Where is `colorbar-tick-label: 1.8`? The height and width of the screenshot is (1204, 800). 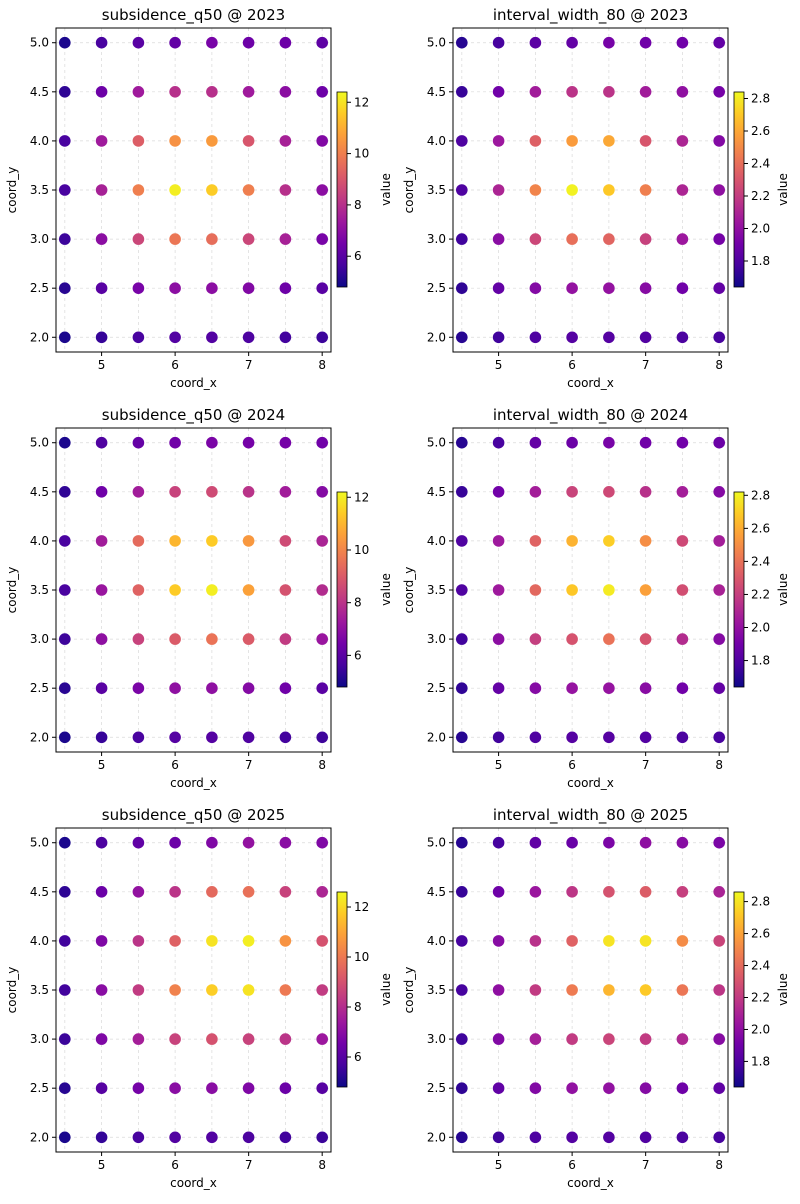 colorbar-tick-label: 1.8 is located at coordinates (760, 1061).